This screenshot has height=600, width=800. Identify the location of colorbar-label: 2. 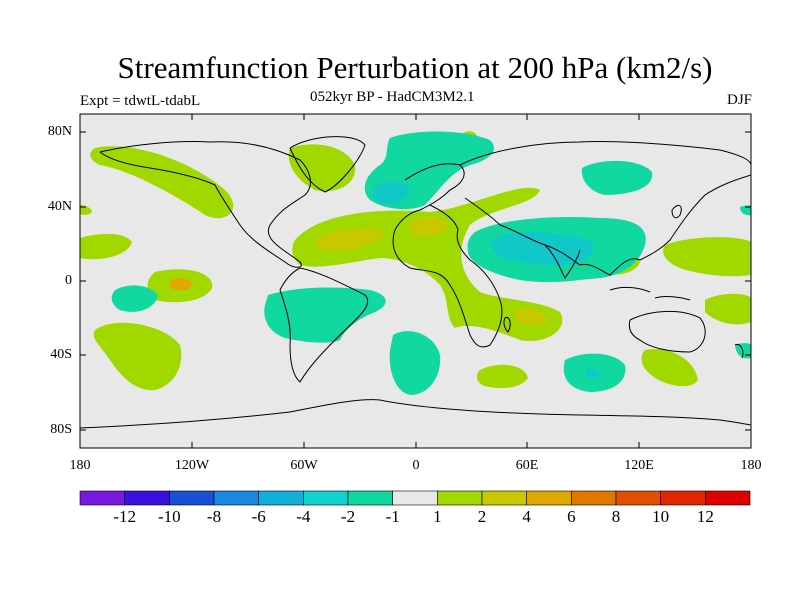
(482, 516).